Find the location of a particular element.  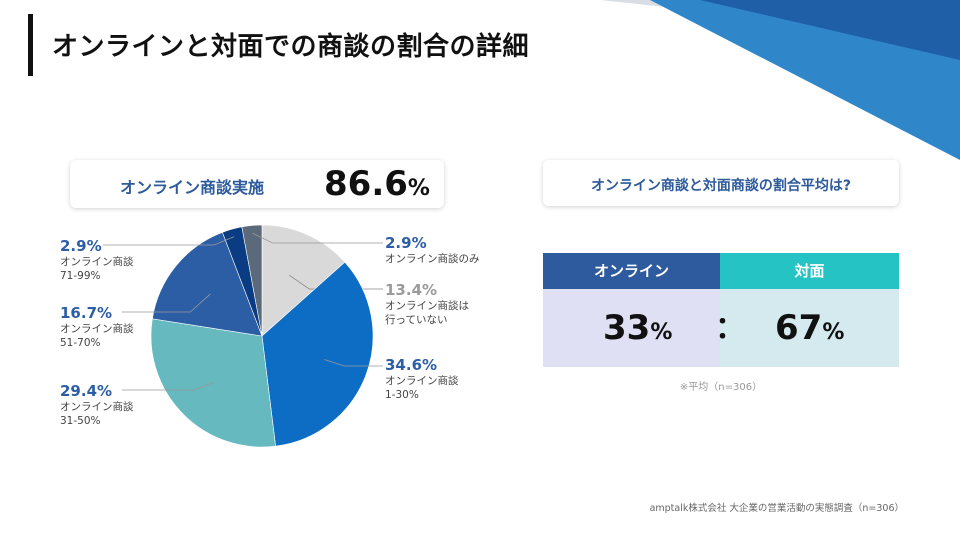

slice-label-desc: 71-99% is located at coordinates (80, 276).